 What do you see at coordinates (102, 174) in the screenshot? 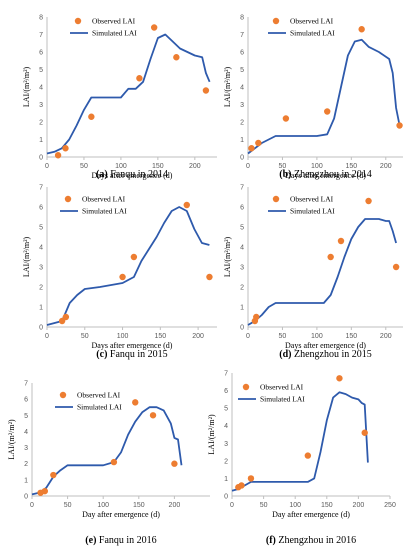
I see `caption-letter: (a)` at bounding box center [102, 174].